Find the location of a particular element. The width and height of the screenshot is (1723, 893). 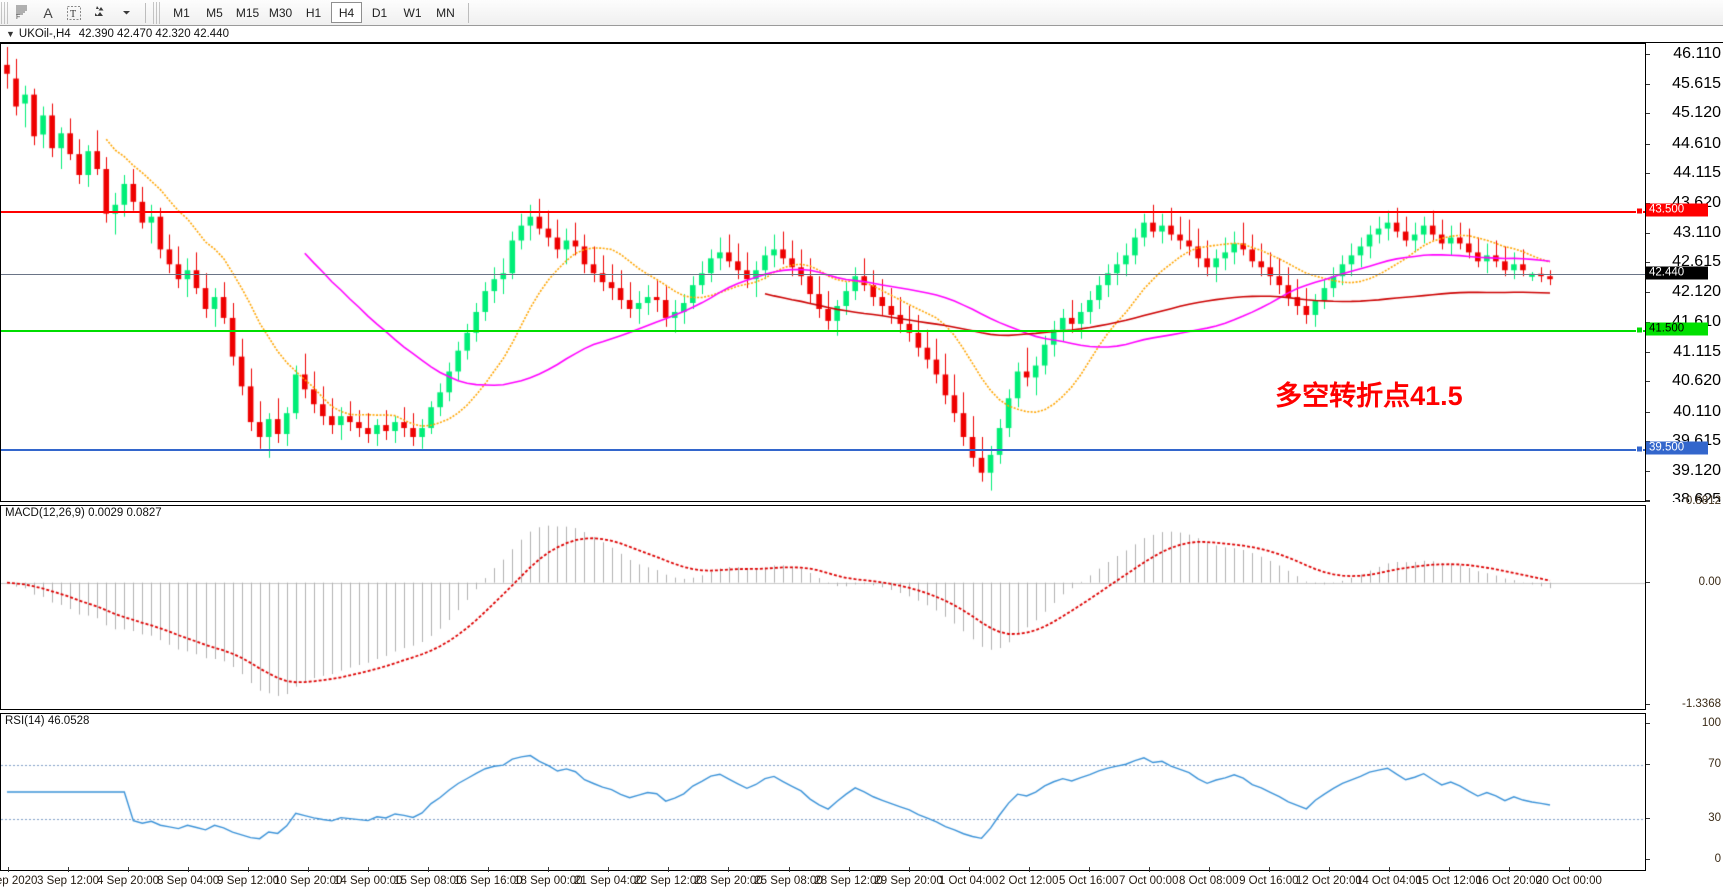

timeframe-group: M1 M5 M15 M30 H1 H4 D1 W1 MN is located at coordinates (313, 12).